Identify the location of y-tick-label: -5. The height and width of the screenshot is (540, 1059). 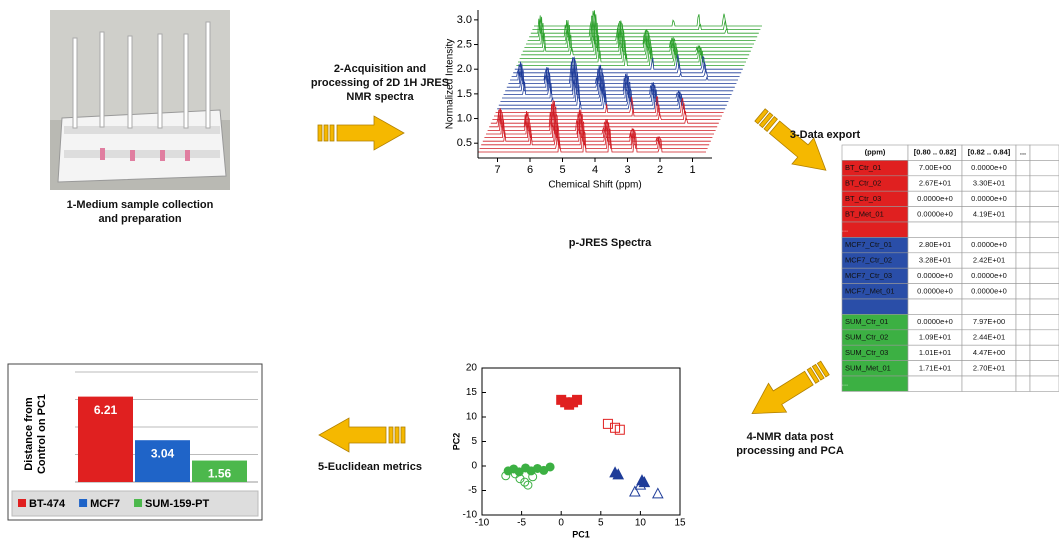
(472, 490).